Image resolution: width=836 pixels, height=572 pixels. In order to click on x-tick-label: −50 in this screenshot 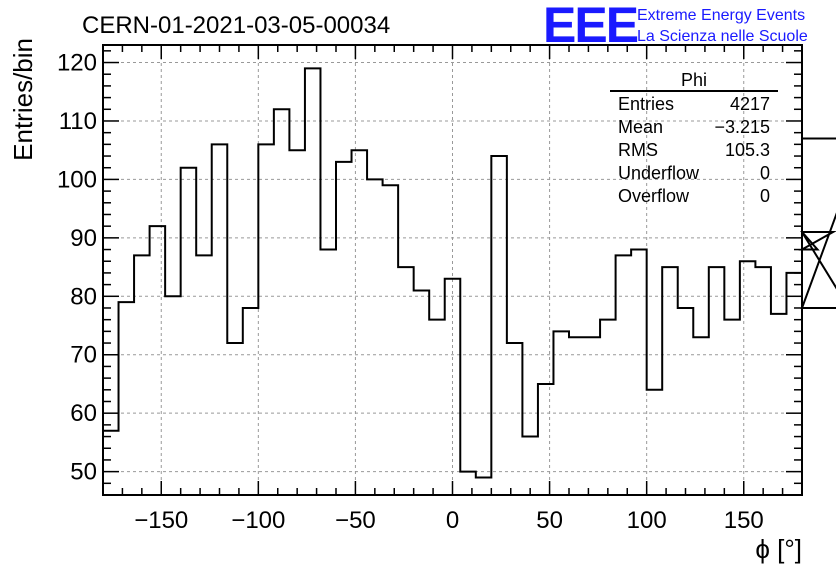, I will do `click(355, 520)`.